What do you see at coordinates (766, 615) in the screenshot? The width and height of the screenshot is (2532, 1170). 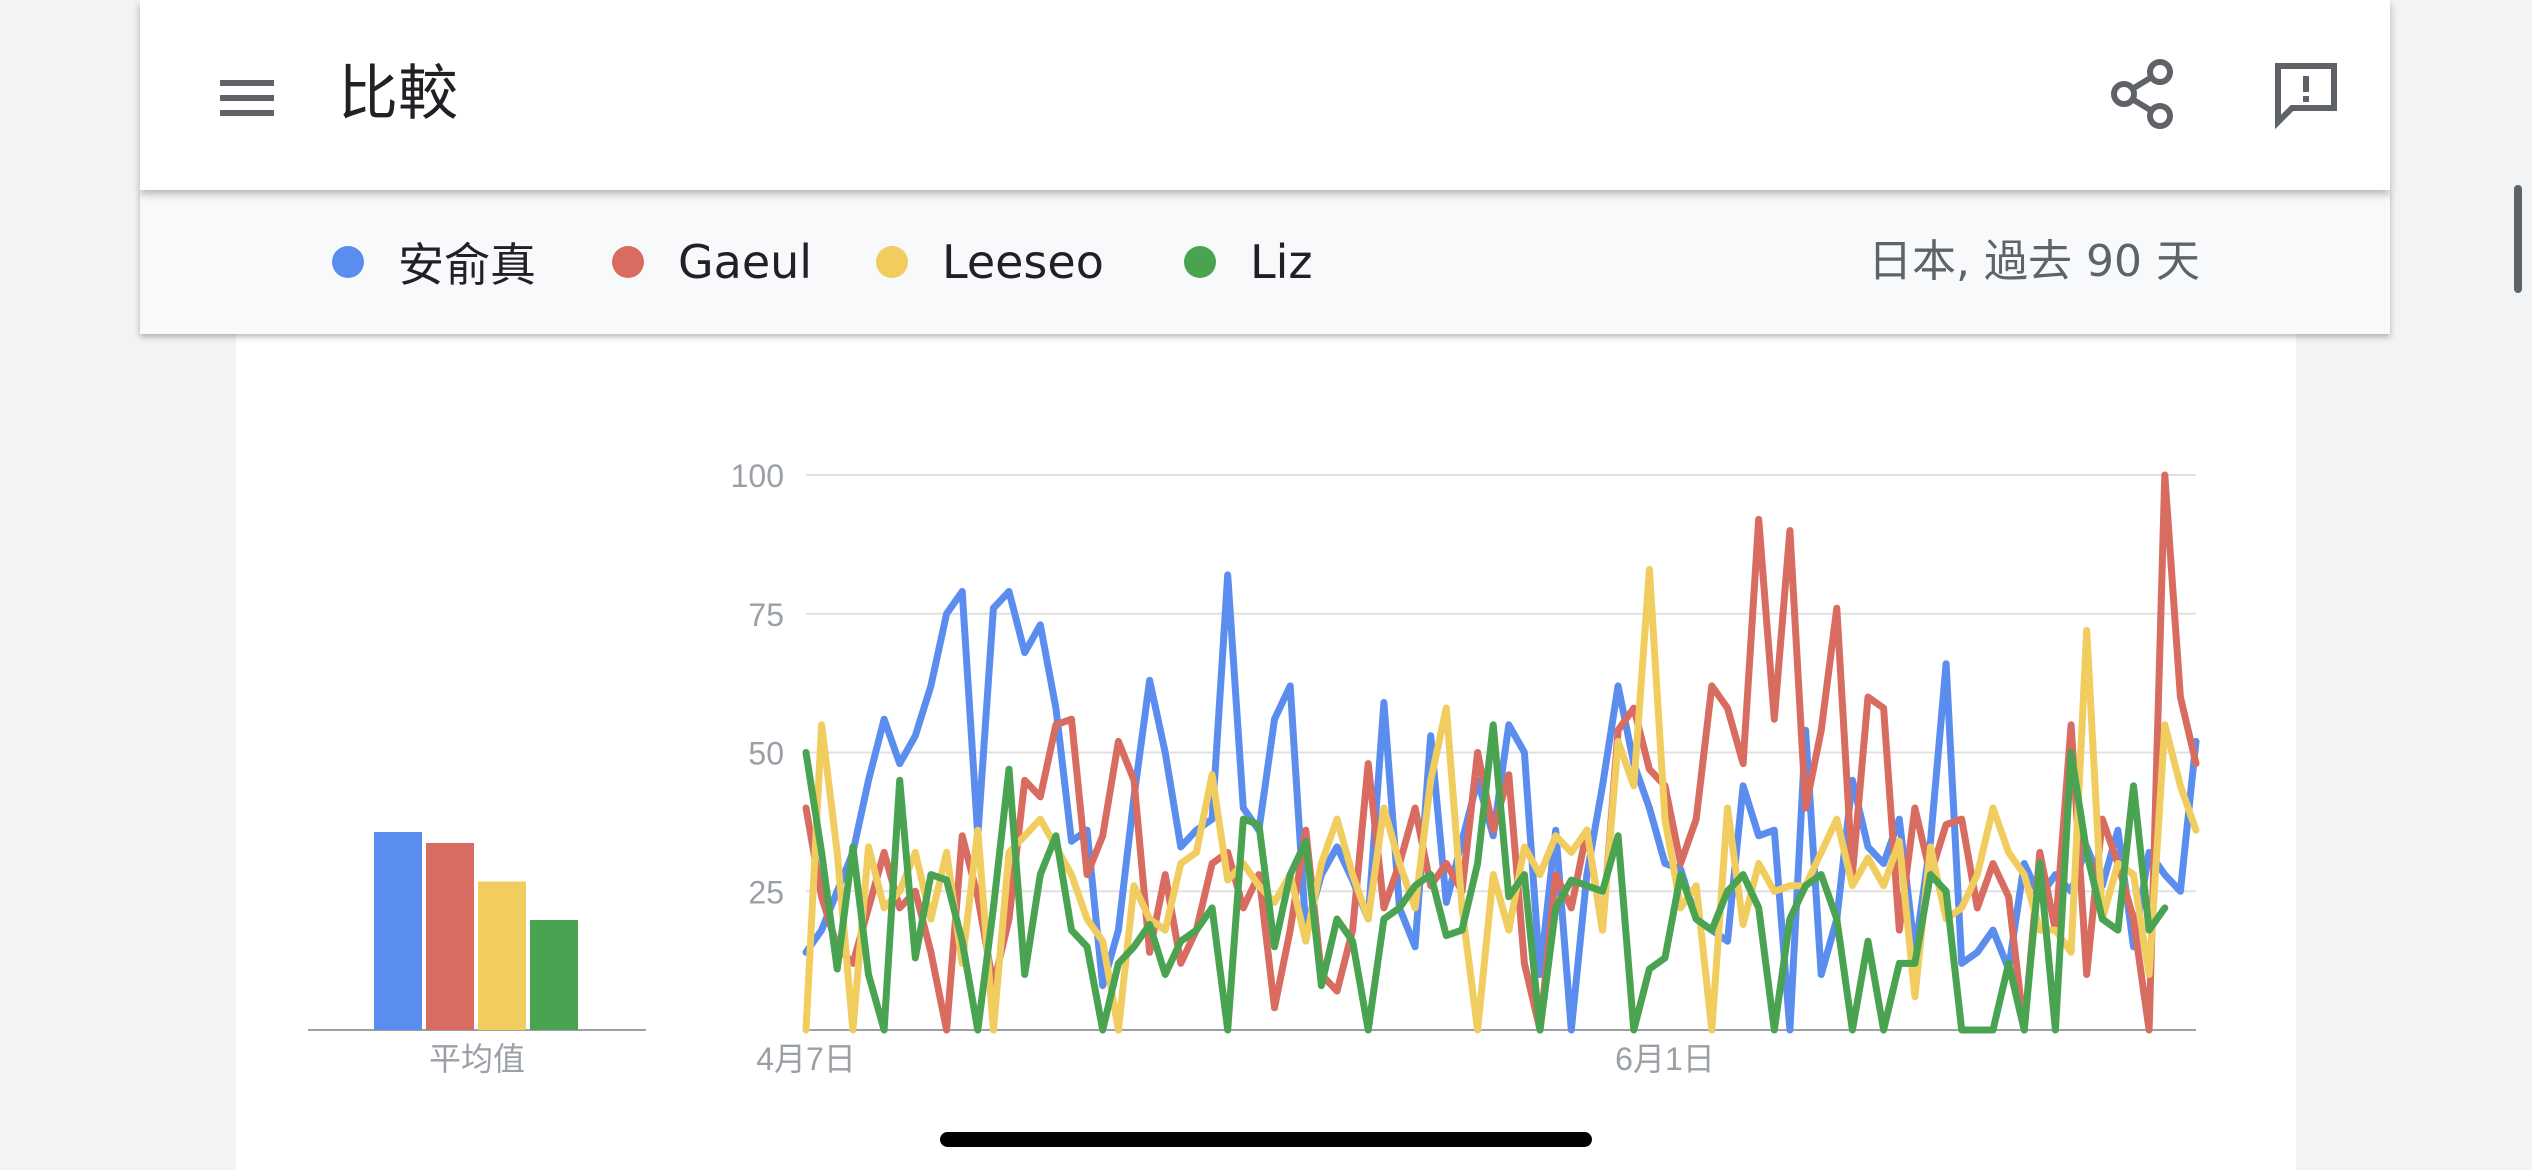 I see `y-tick-label: 75` at bounding box center [766, 615].